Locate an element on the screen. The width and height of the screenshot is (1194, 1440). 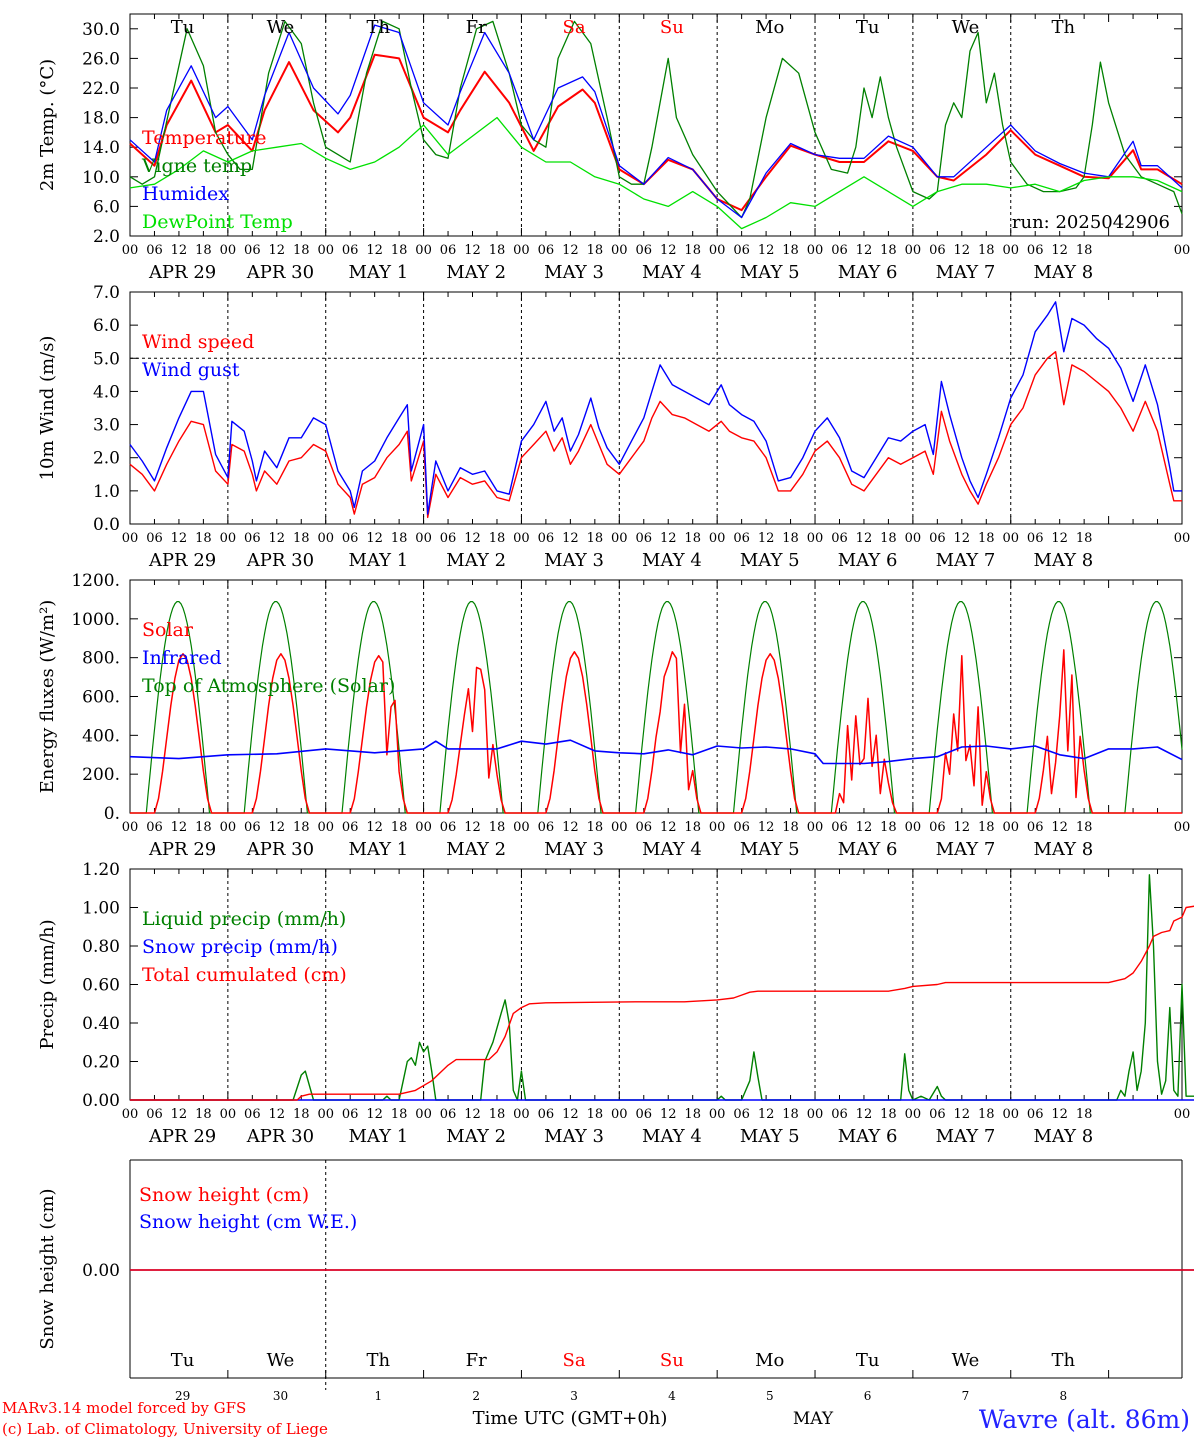
legend-entry: Vigne temp is located at coordinates (196, 166).